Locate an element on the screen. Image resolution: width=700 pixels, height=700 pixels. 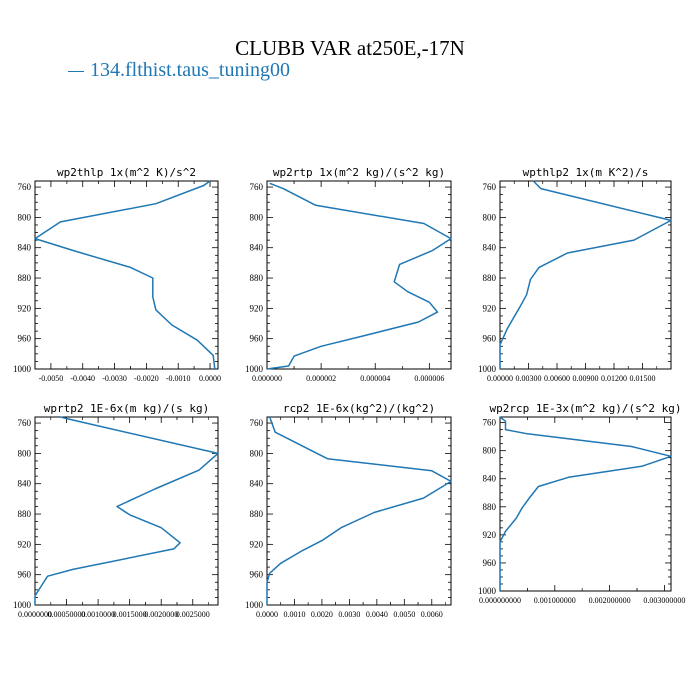
x-tick-label: 0.0050 is located at coordinates (404, 614).